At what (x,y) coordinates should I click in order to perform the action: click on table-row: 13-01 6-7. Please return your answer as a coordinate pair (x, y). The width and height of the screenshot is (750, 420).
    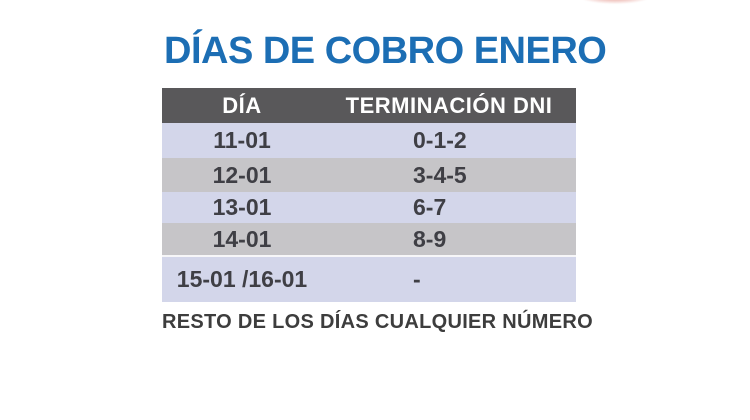
    Looking at the image, I should click on (369, 207).